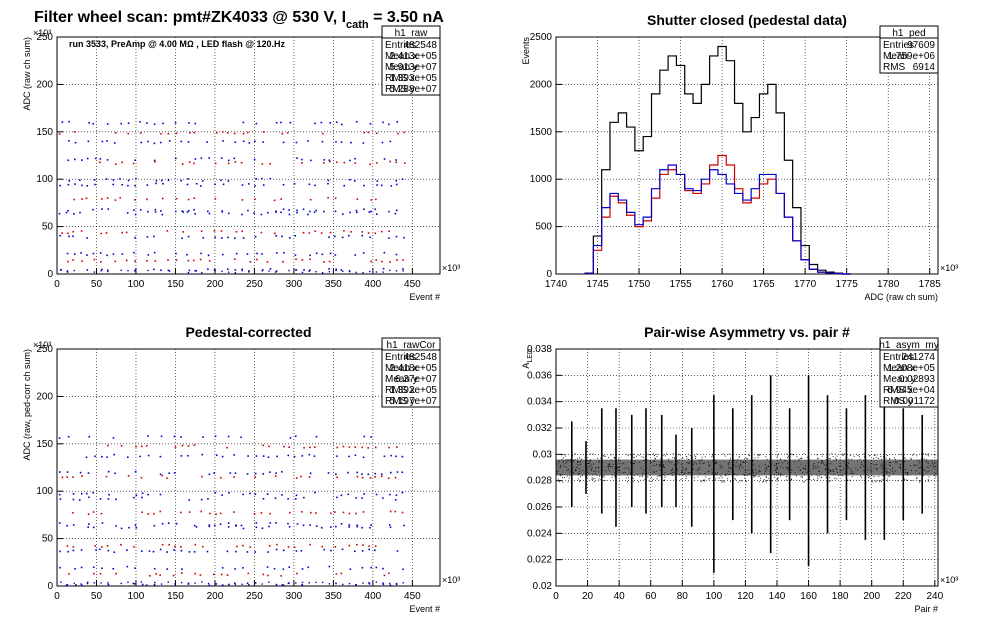 The height and width of the screenshot is (622, 996). I want to click on x-tick-label: 0, so click(57, 596).